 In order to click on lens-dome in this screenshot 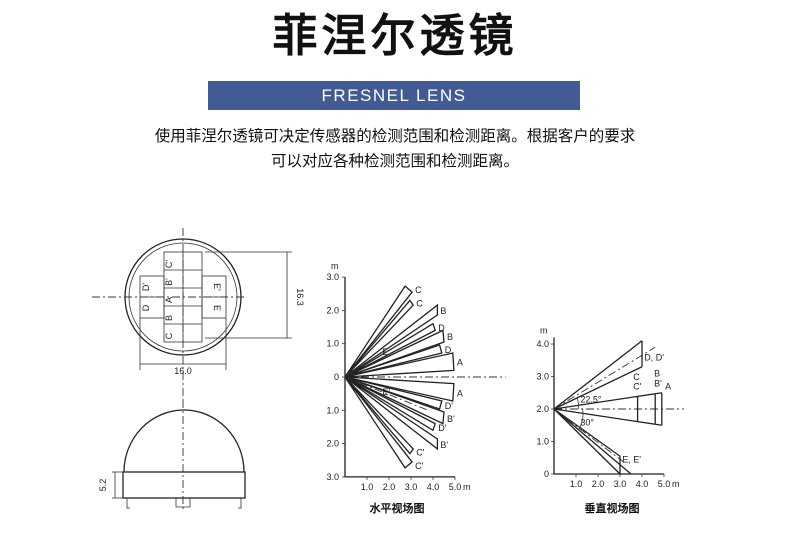, I will do `click(184, 441)`.